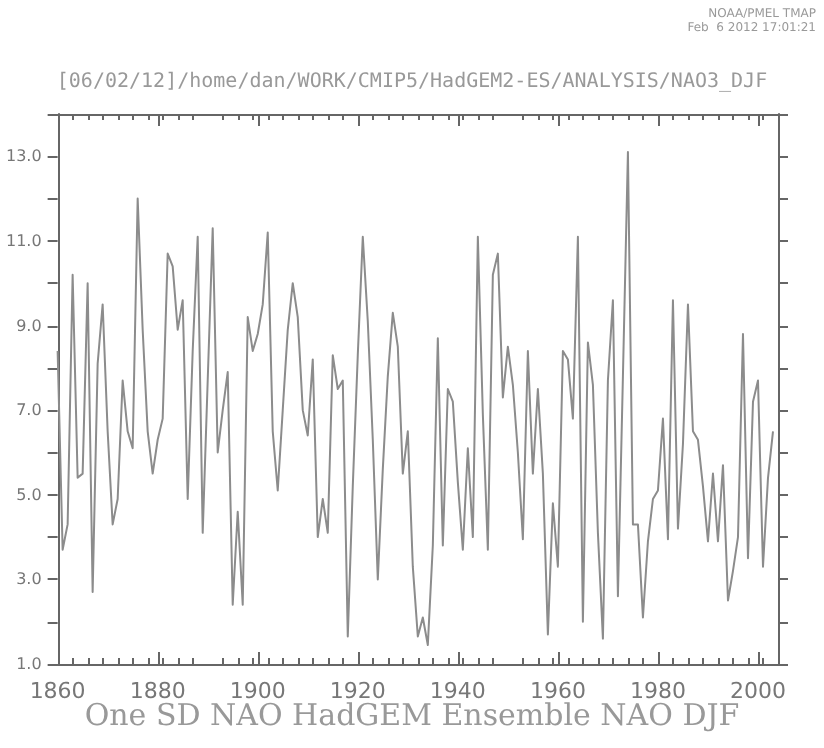  Describe the element at coordinates (24, 240) in the screenshot. I see `y-tick-label: 11.0` at that location.